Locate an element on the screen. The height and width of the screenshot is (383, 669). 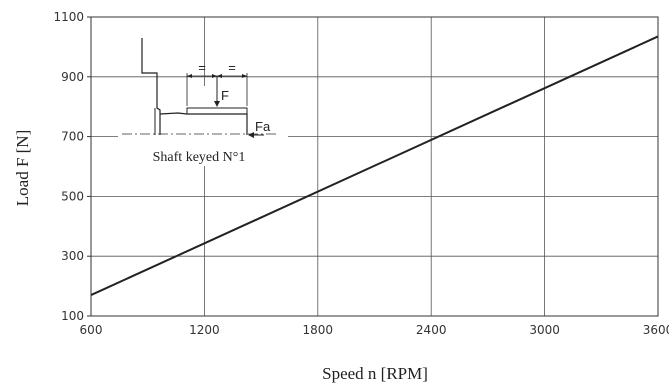
x-tick-label: 600 is located at coordinates (91, 330).